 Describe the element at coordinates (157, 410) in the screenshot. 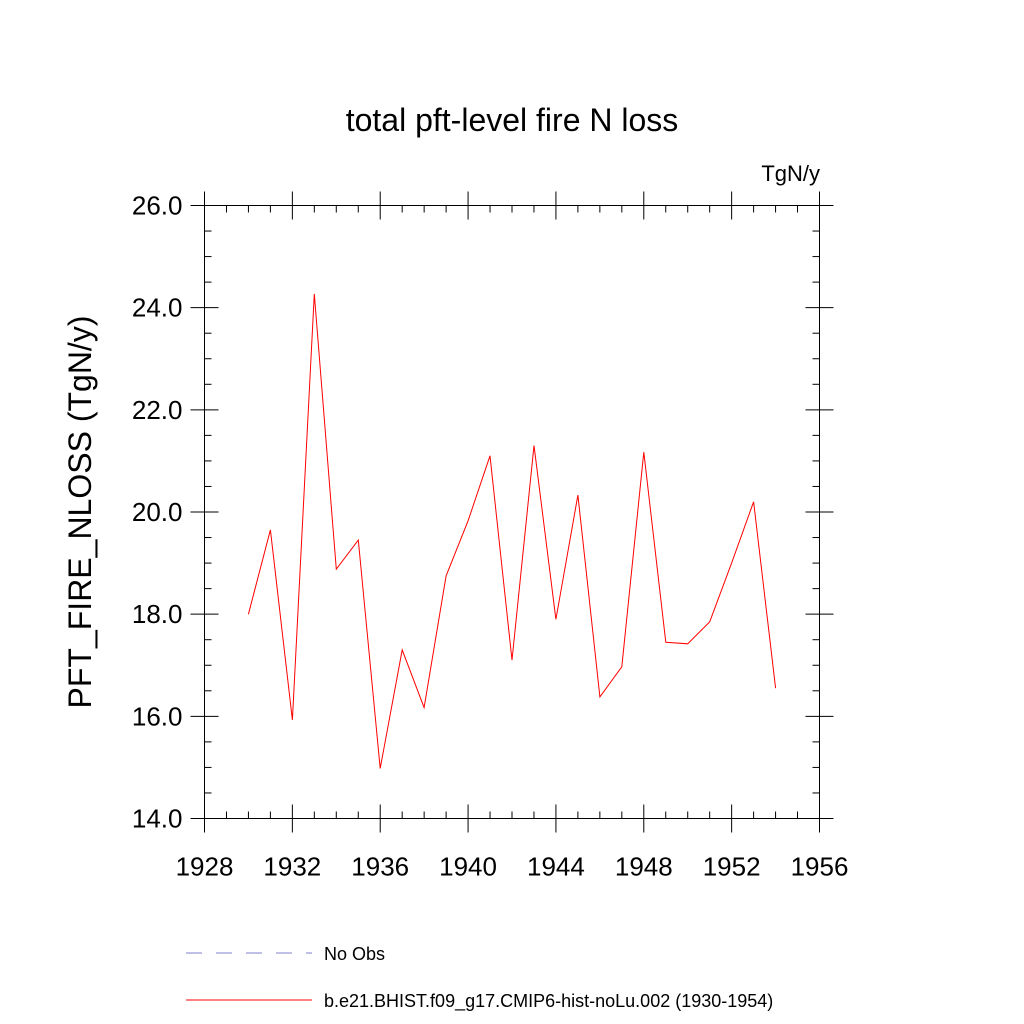

I see `y-tick-label: 22.0` at that location.